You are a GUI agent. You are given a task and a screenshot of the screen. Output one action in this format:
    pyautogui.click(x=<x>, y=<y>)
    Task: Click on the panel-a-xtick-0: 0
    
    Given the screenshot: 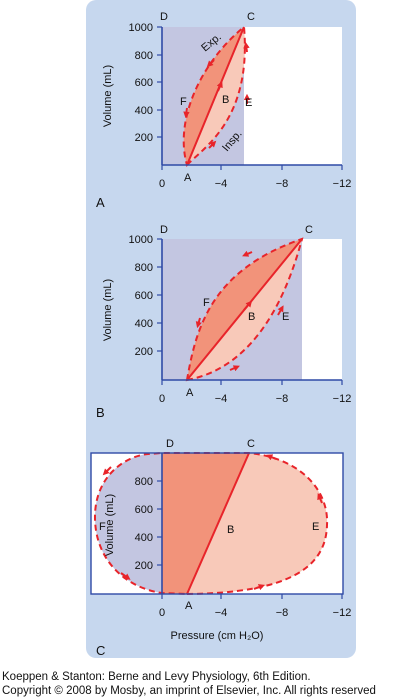 What is the action you would take?
    pyautogui.click(x=162, y=184)
    